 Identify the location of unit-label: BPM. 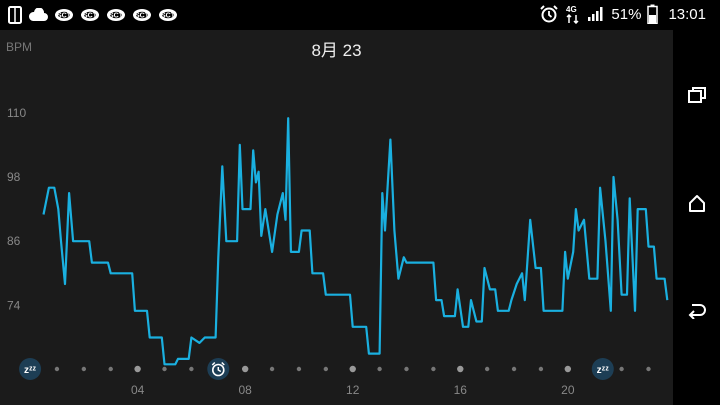
(19, 47).